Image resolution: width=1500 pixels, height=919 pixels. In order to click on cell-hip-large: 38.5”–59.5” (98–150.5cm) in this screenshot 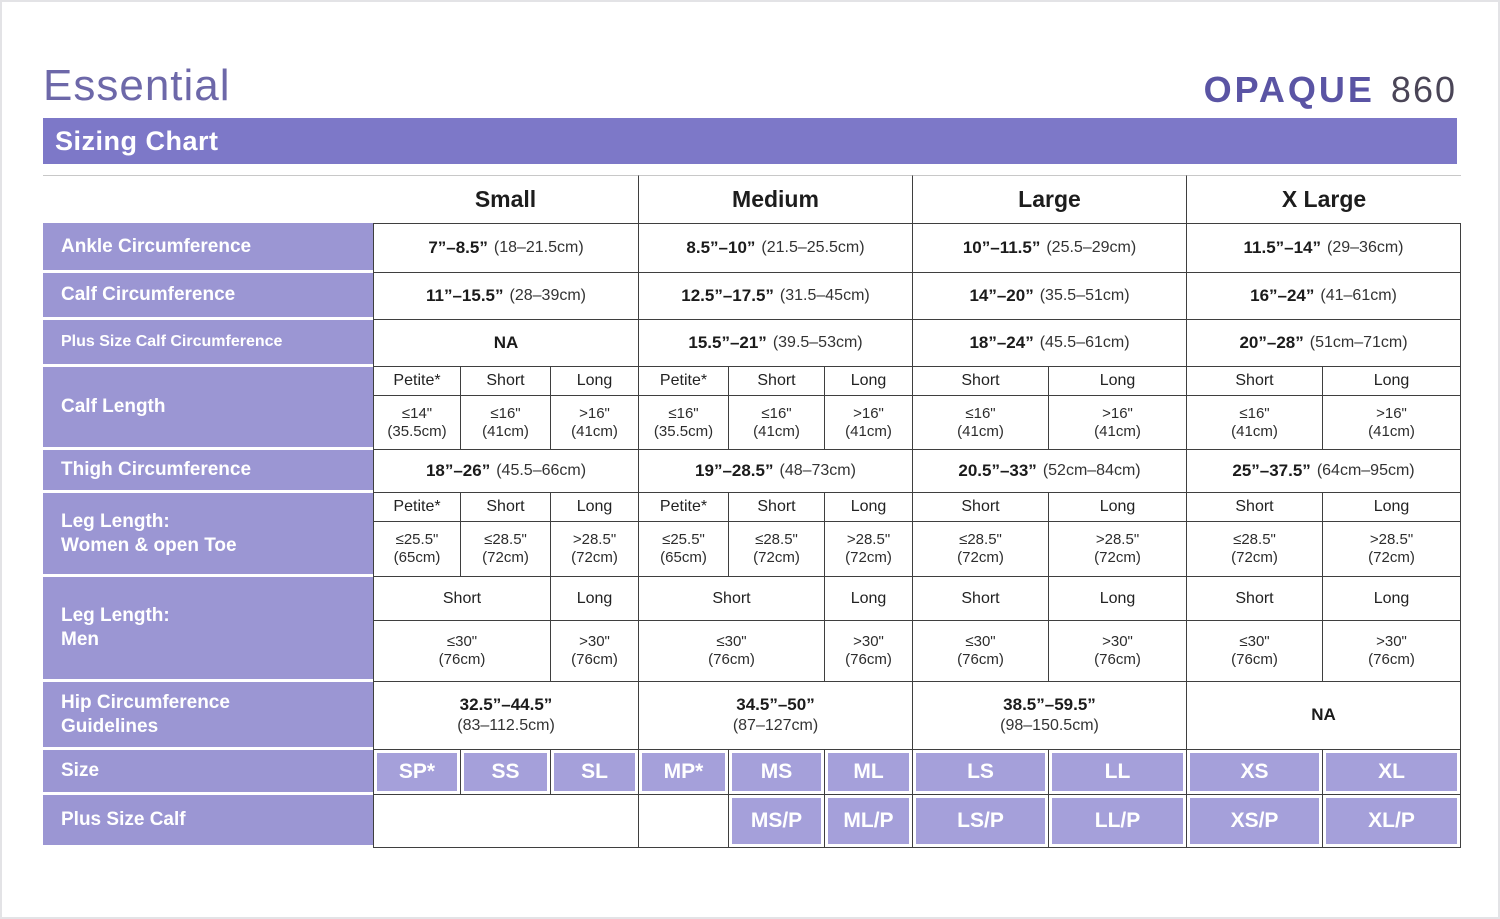, I will do `click(1050, 716)`.